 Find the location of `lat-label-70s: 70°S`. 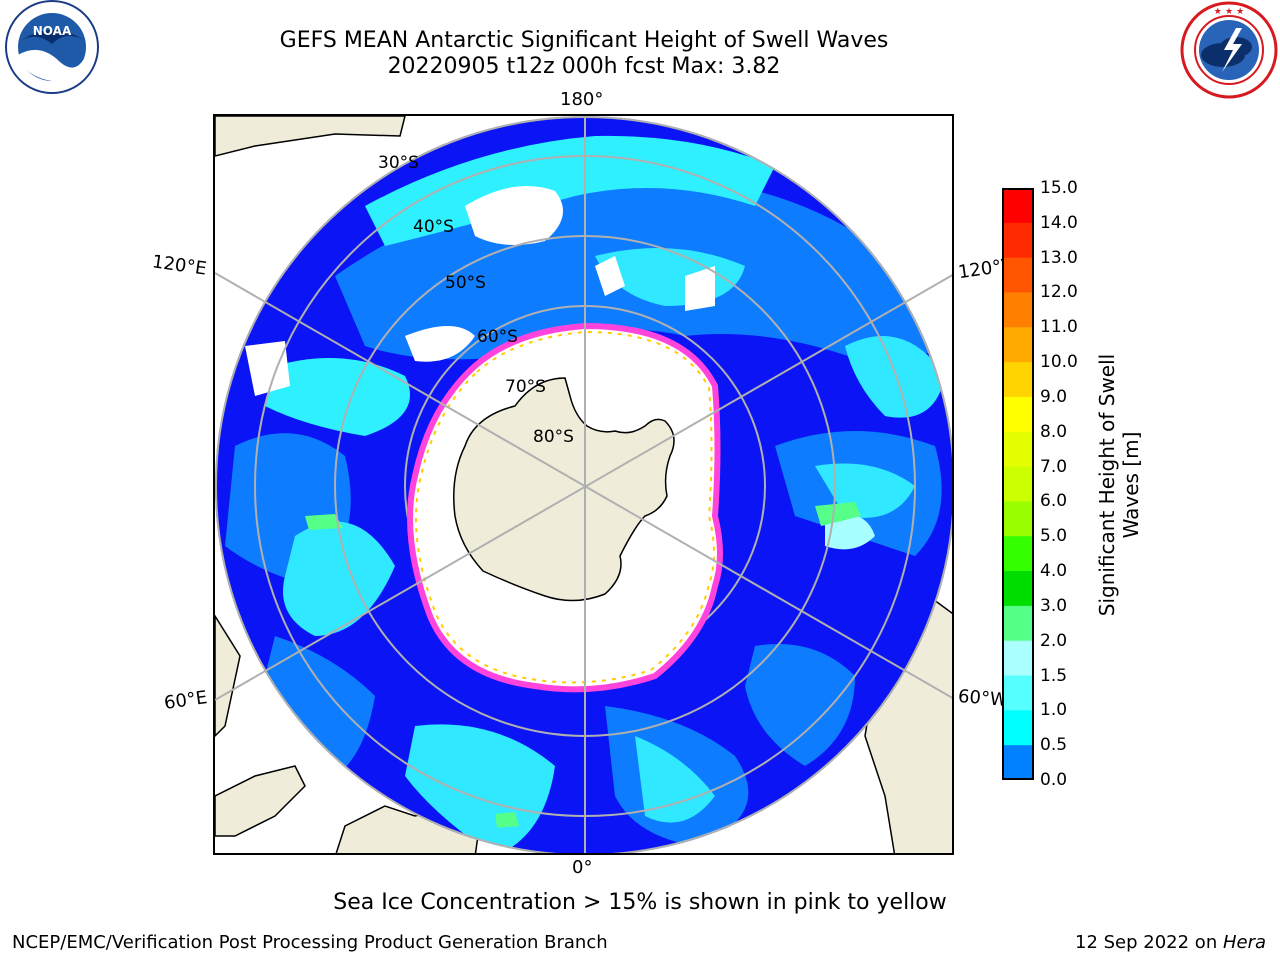

lat-label-70s: 70°S is located at coordinates (525, 387).